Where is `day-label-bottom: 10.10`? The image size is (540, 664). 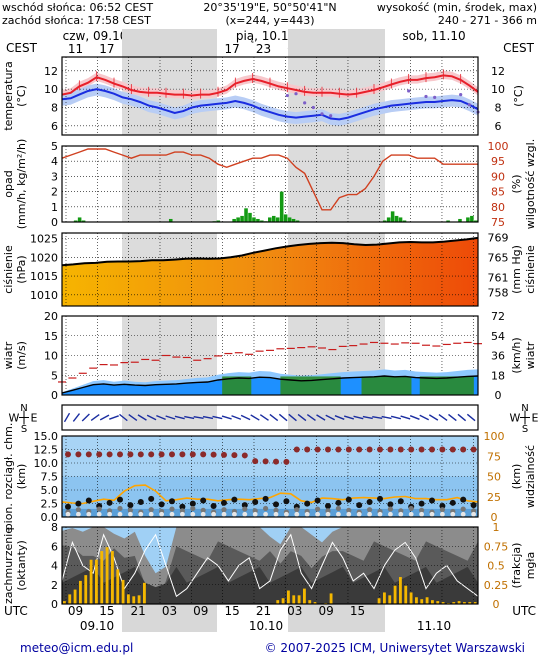 day-label-bottom: 10.10 is located at coordinates (266, 626).